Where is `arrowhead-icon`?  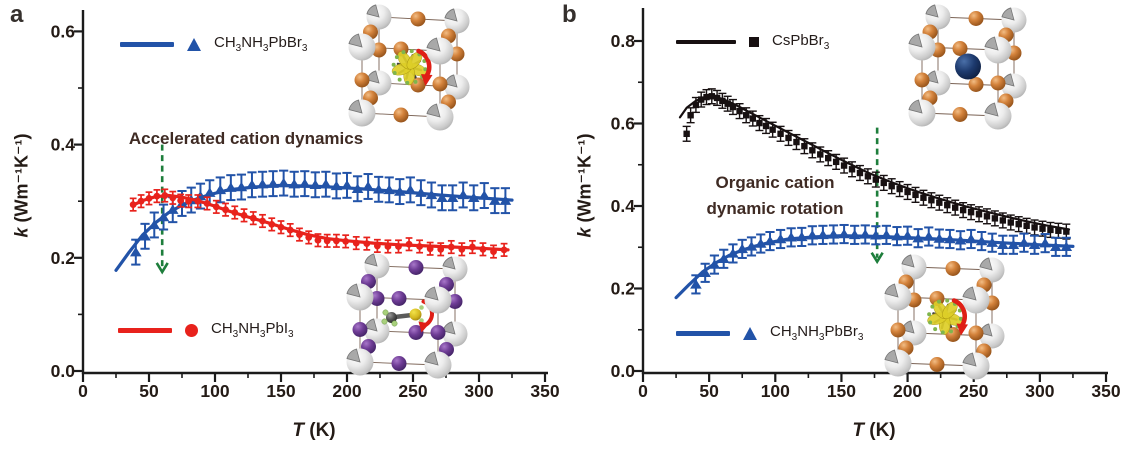
arrowhead-icon is located at coordinates (877, 258).